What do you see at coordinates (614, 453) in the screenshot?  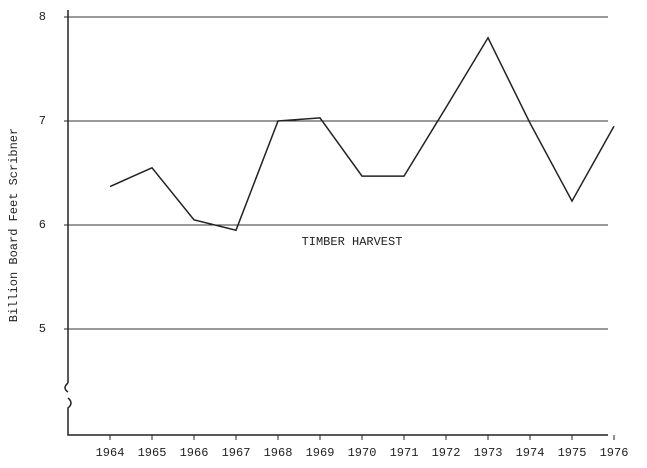 I see `x-tick-label: 1976` at bounding box center [614, 453].